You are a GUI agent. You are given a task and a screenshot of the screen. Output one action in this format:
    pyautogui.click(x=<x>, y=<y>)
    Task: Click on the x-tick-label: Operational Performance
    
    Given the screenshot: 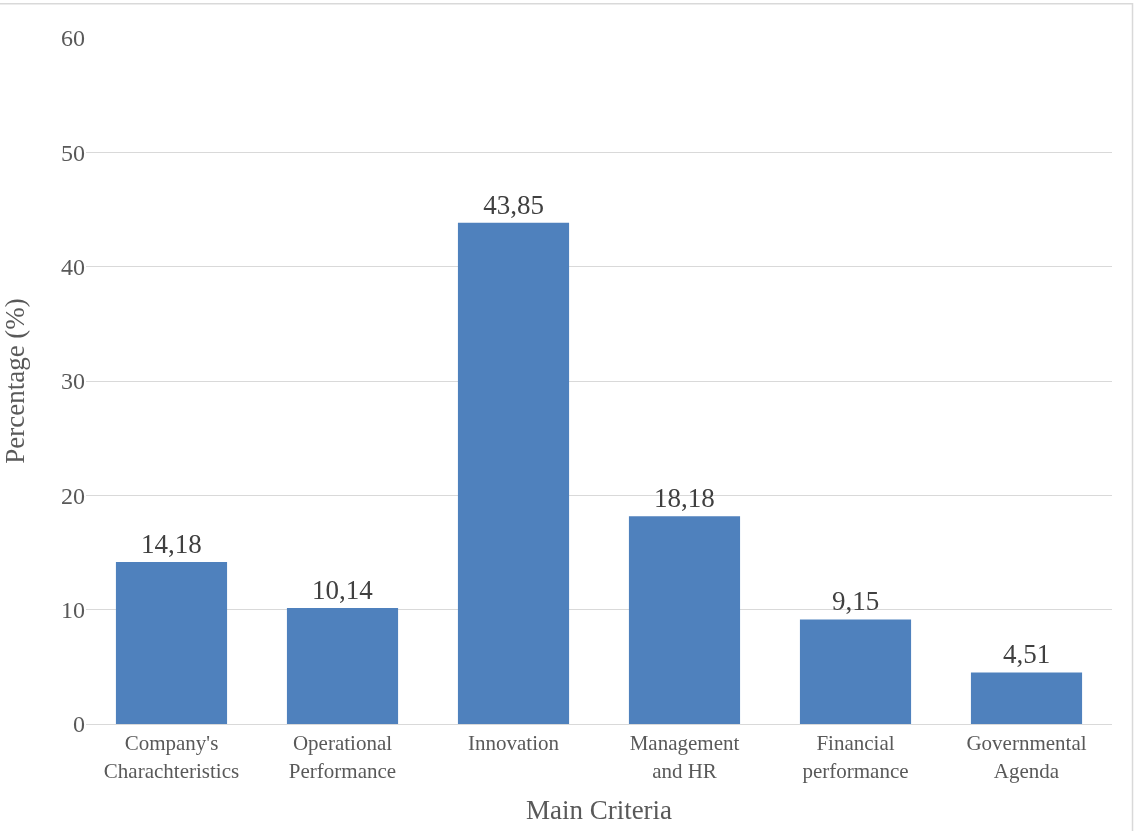 What is the action you would take?
    pyautogui.click(x=342, y=757)
    